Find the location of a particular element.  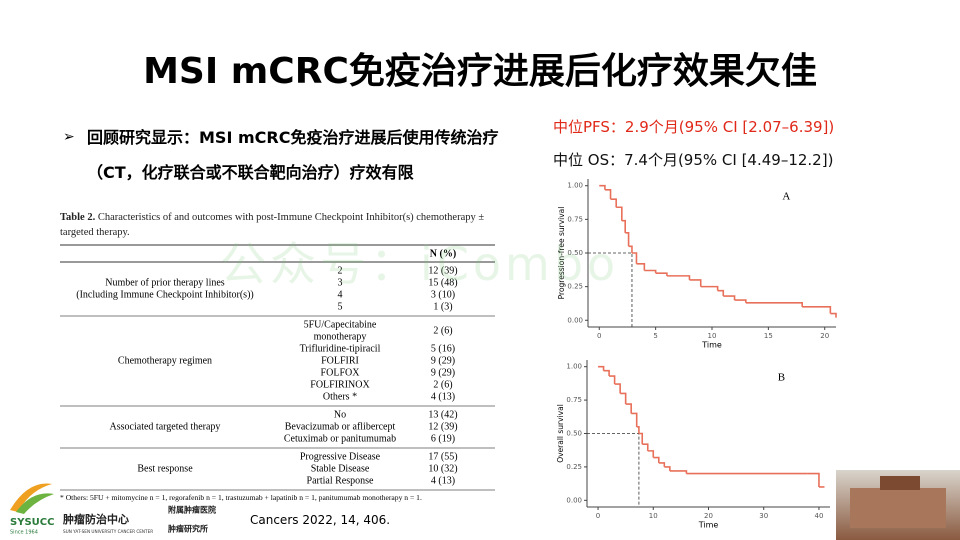

group-label: Best response is located at coordinates (165, 468).